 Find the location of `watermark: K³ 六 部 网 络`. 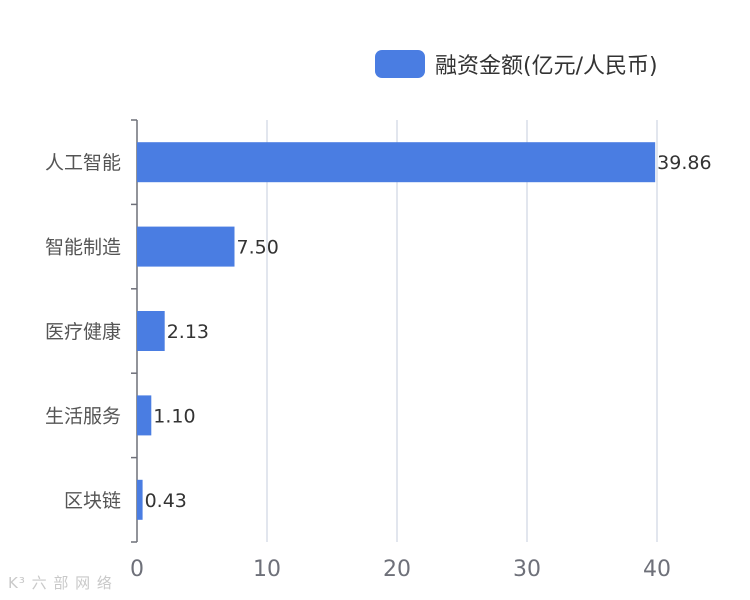

watermark: K³ 六 部 网 络 is located at coordinates (60, 583).